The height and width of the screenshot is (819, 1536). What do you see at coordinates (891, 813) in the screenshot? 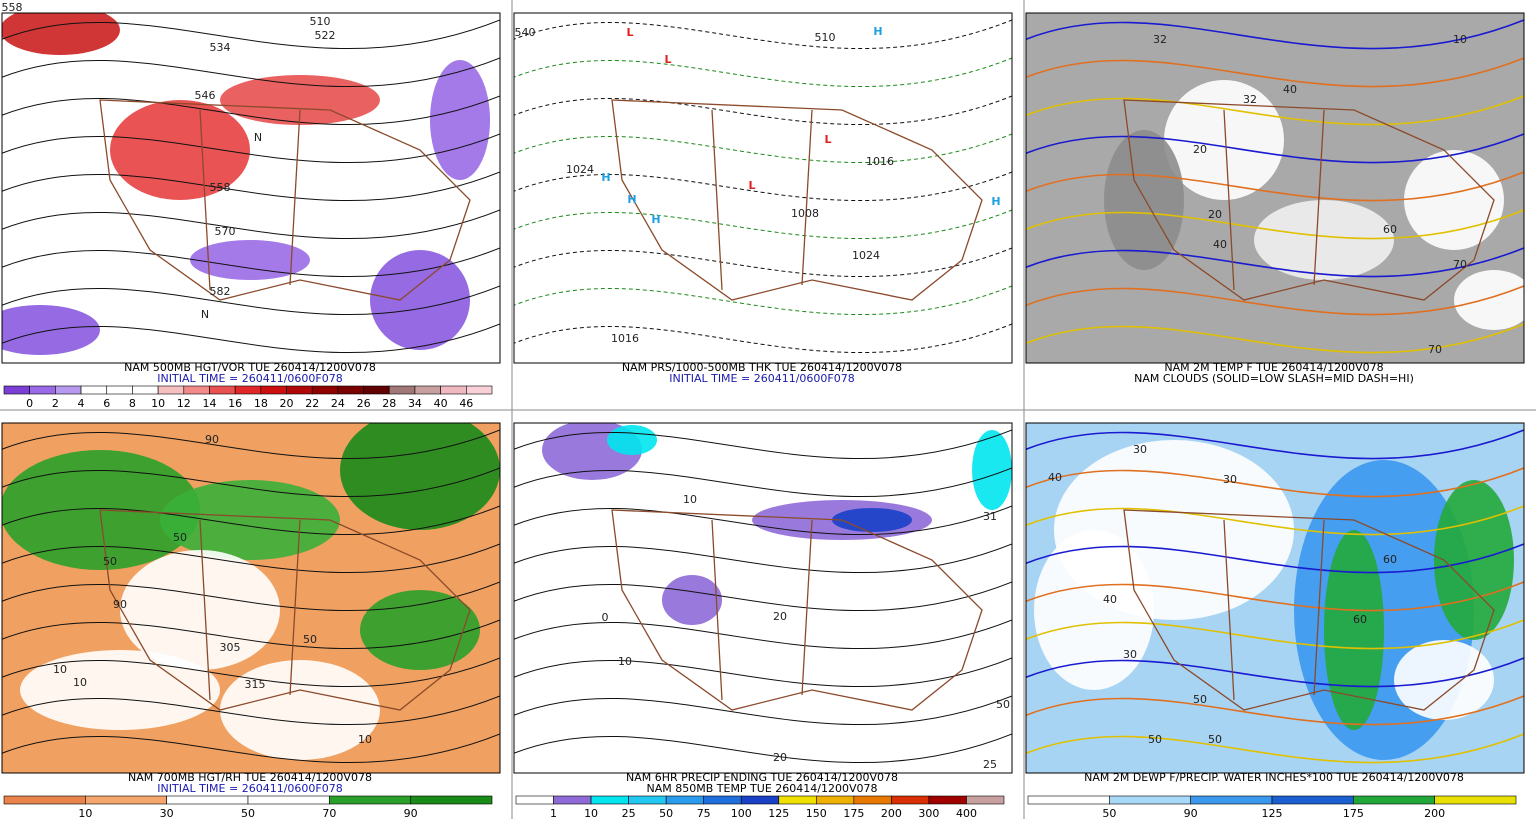
I see `colorbar-label: 200` at bounding box center [891, 813].